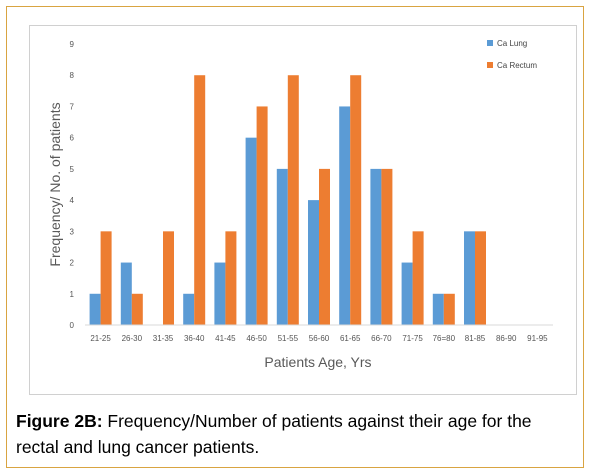 This screenshot has height=475, width=594. What do you see at coordinates (225, 338) in the screenshot?
I see `x-tick-label: 41-45` at bounding box center [225, 338].